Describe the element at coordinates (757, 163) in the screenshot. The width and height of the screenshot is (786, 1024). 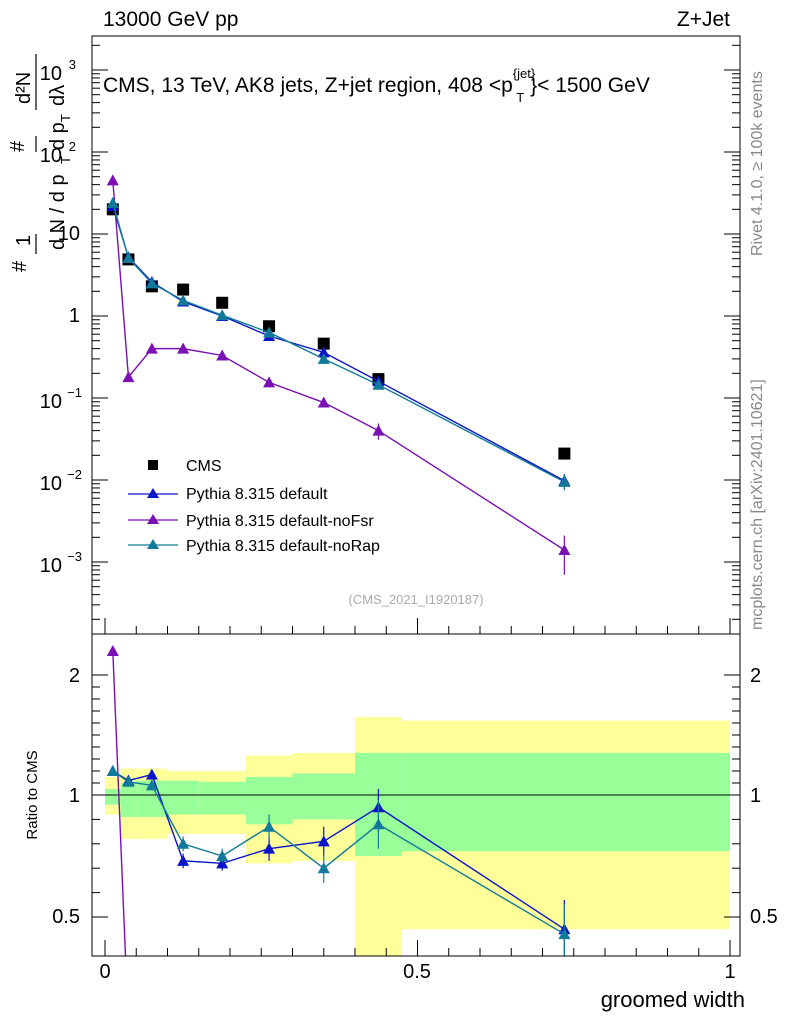
I see `rivet-label: Rivet 4.1.0, ≥ 100k events` at that location.